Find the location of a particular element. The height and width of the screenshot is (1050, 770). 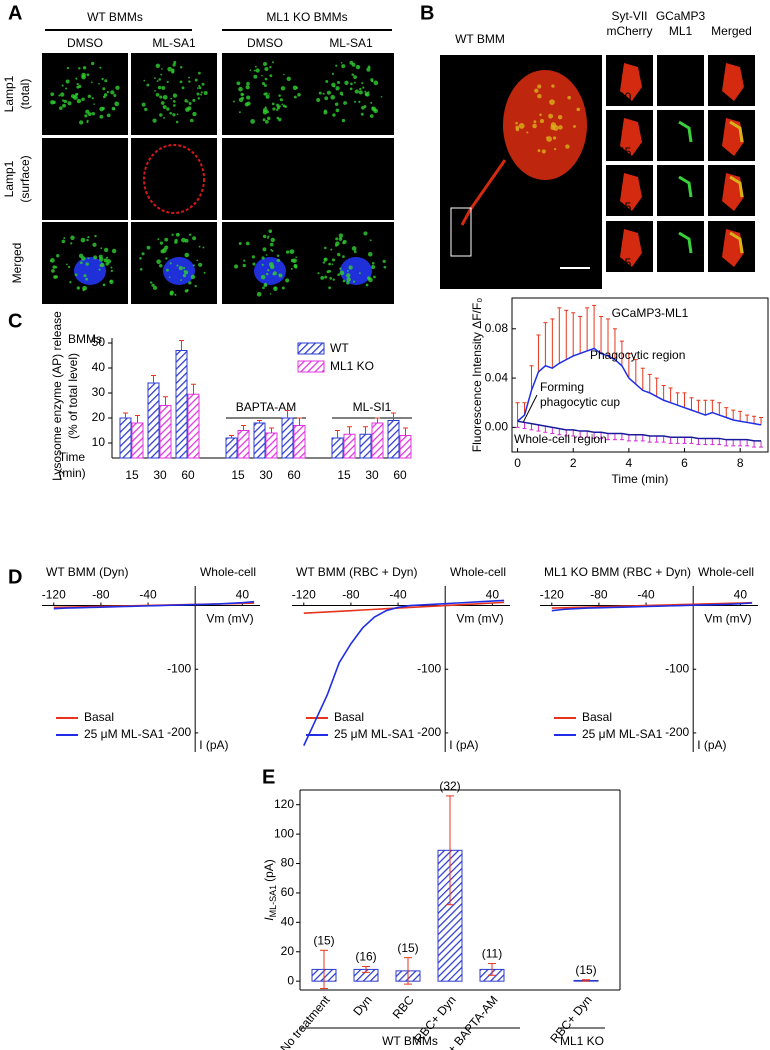

x-tick-label: -80 is located at coordinates (101, 595).